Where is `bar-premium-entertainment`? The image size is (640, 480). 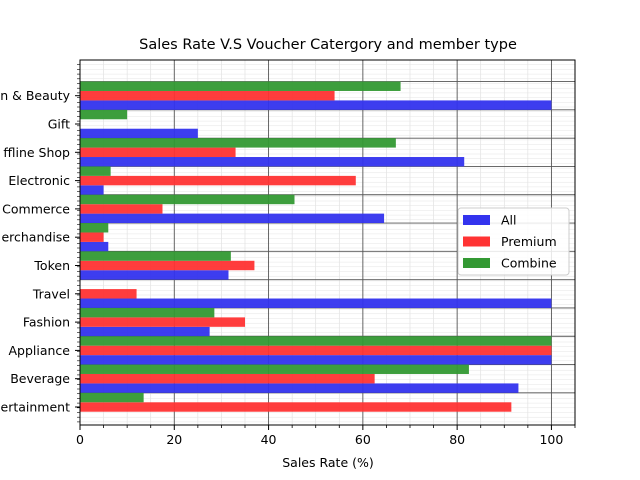 bar-premium-entertainment is located at coordinates (296, 407).